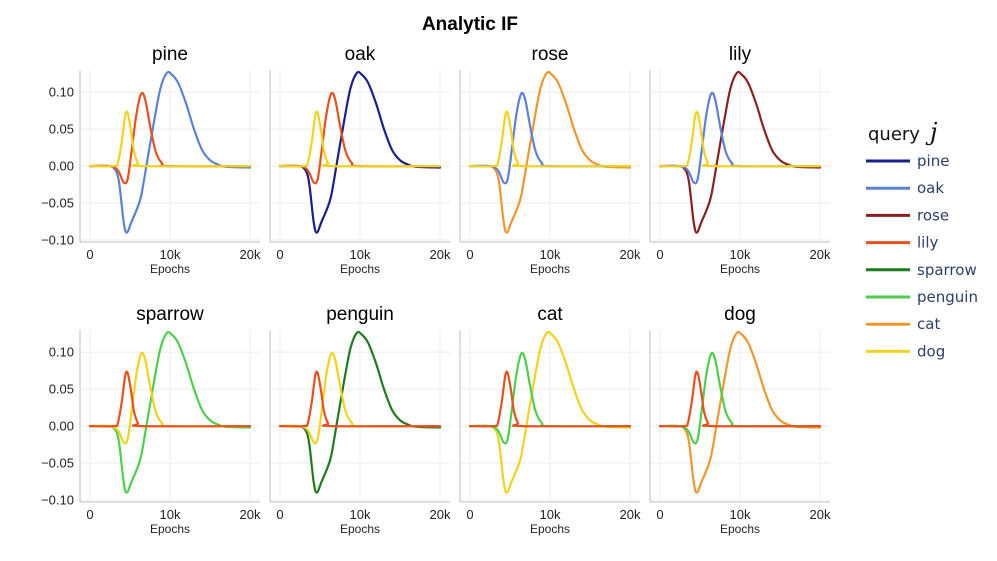 The width and height of the screenshot is (997, 561). Describe the element at coordinates (928, 324) in the screenshot. I see `legend-label: cat` at that location.